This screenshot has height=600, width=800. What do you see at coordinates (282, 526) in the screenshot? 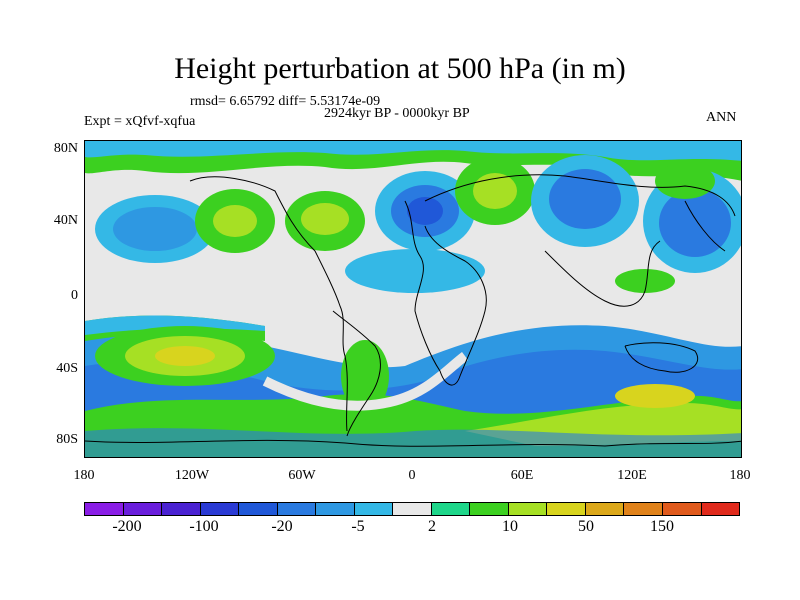
I see `colorbar-label: -20` at bounding box center [282, 526].